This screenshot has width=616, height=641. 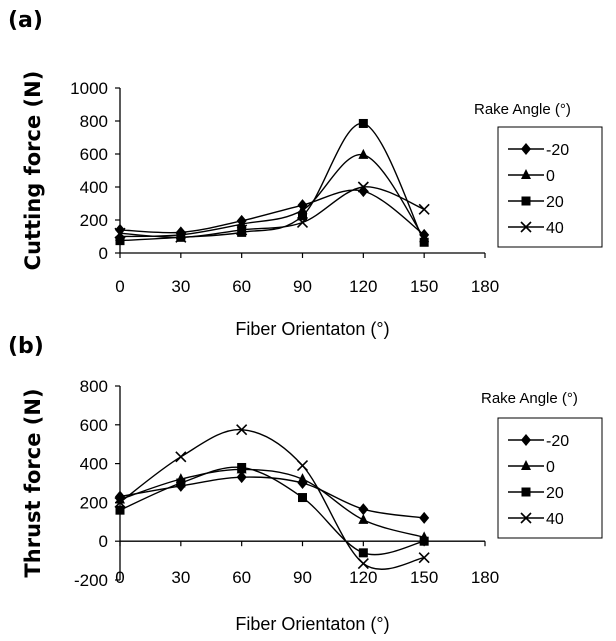 I want to click on y-tick-label: 1000, so click(x=89, y=88).